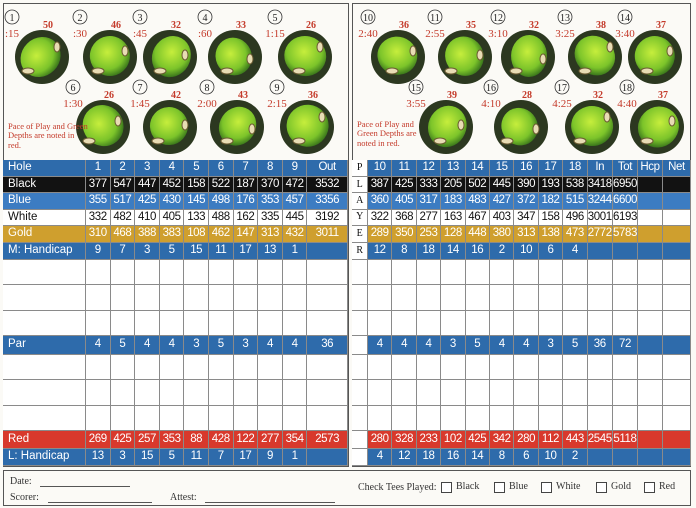 The image size is (696, 508). Describe the element at coordinates (360, 234) in the screenshot. I see `side-letter: E` at that location.